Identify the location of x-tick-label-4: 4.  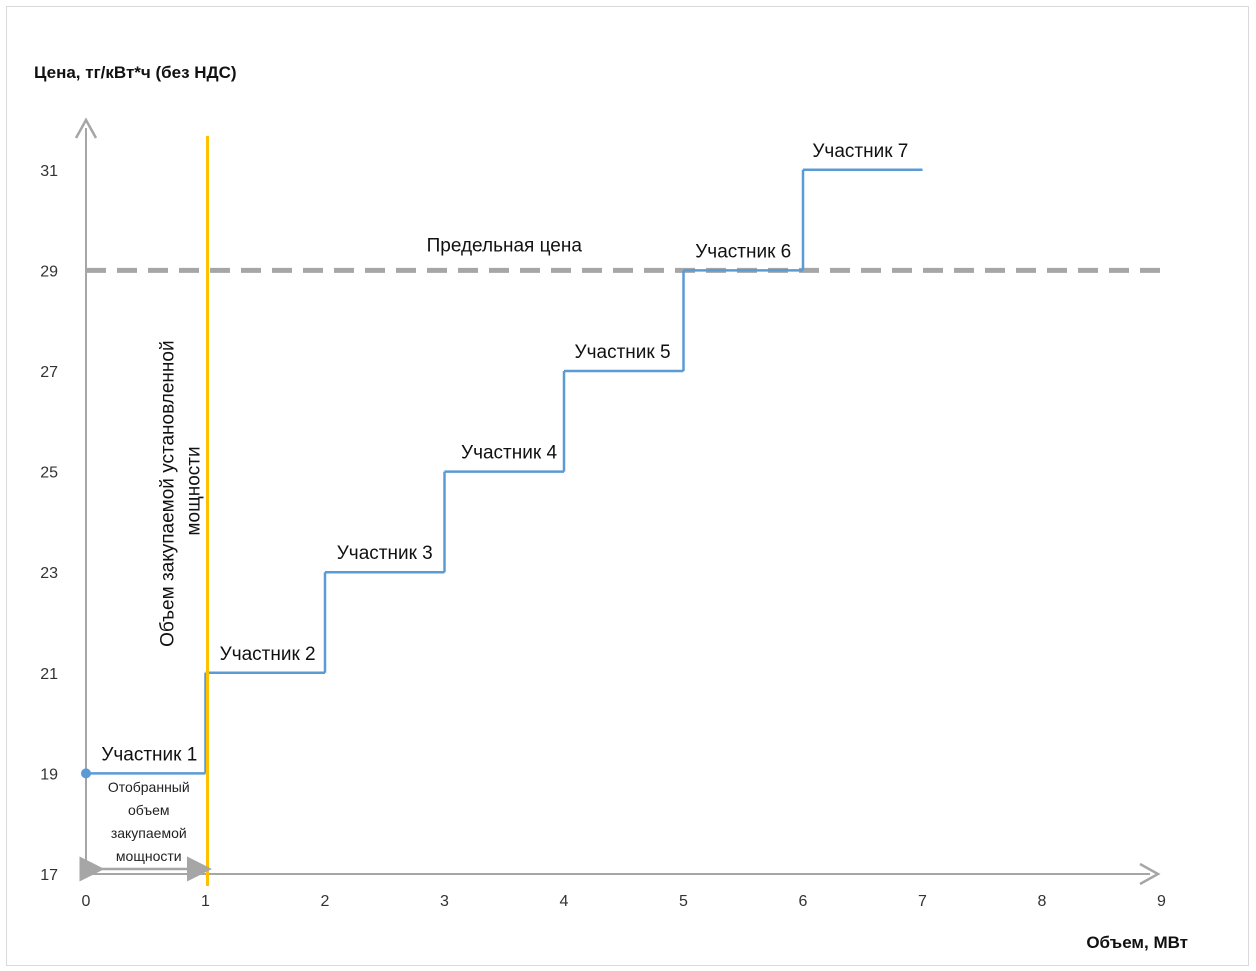
(564, 901).